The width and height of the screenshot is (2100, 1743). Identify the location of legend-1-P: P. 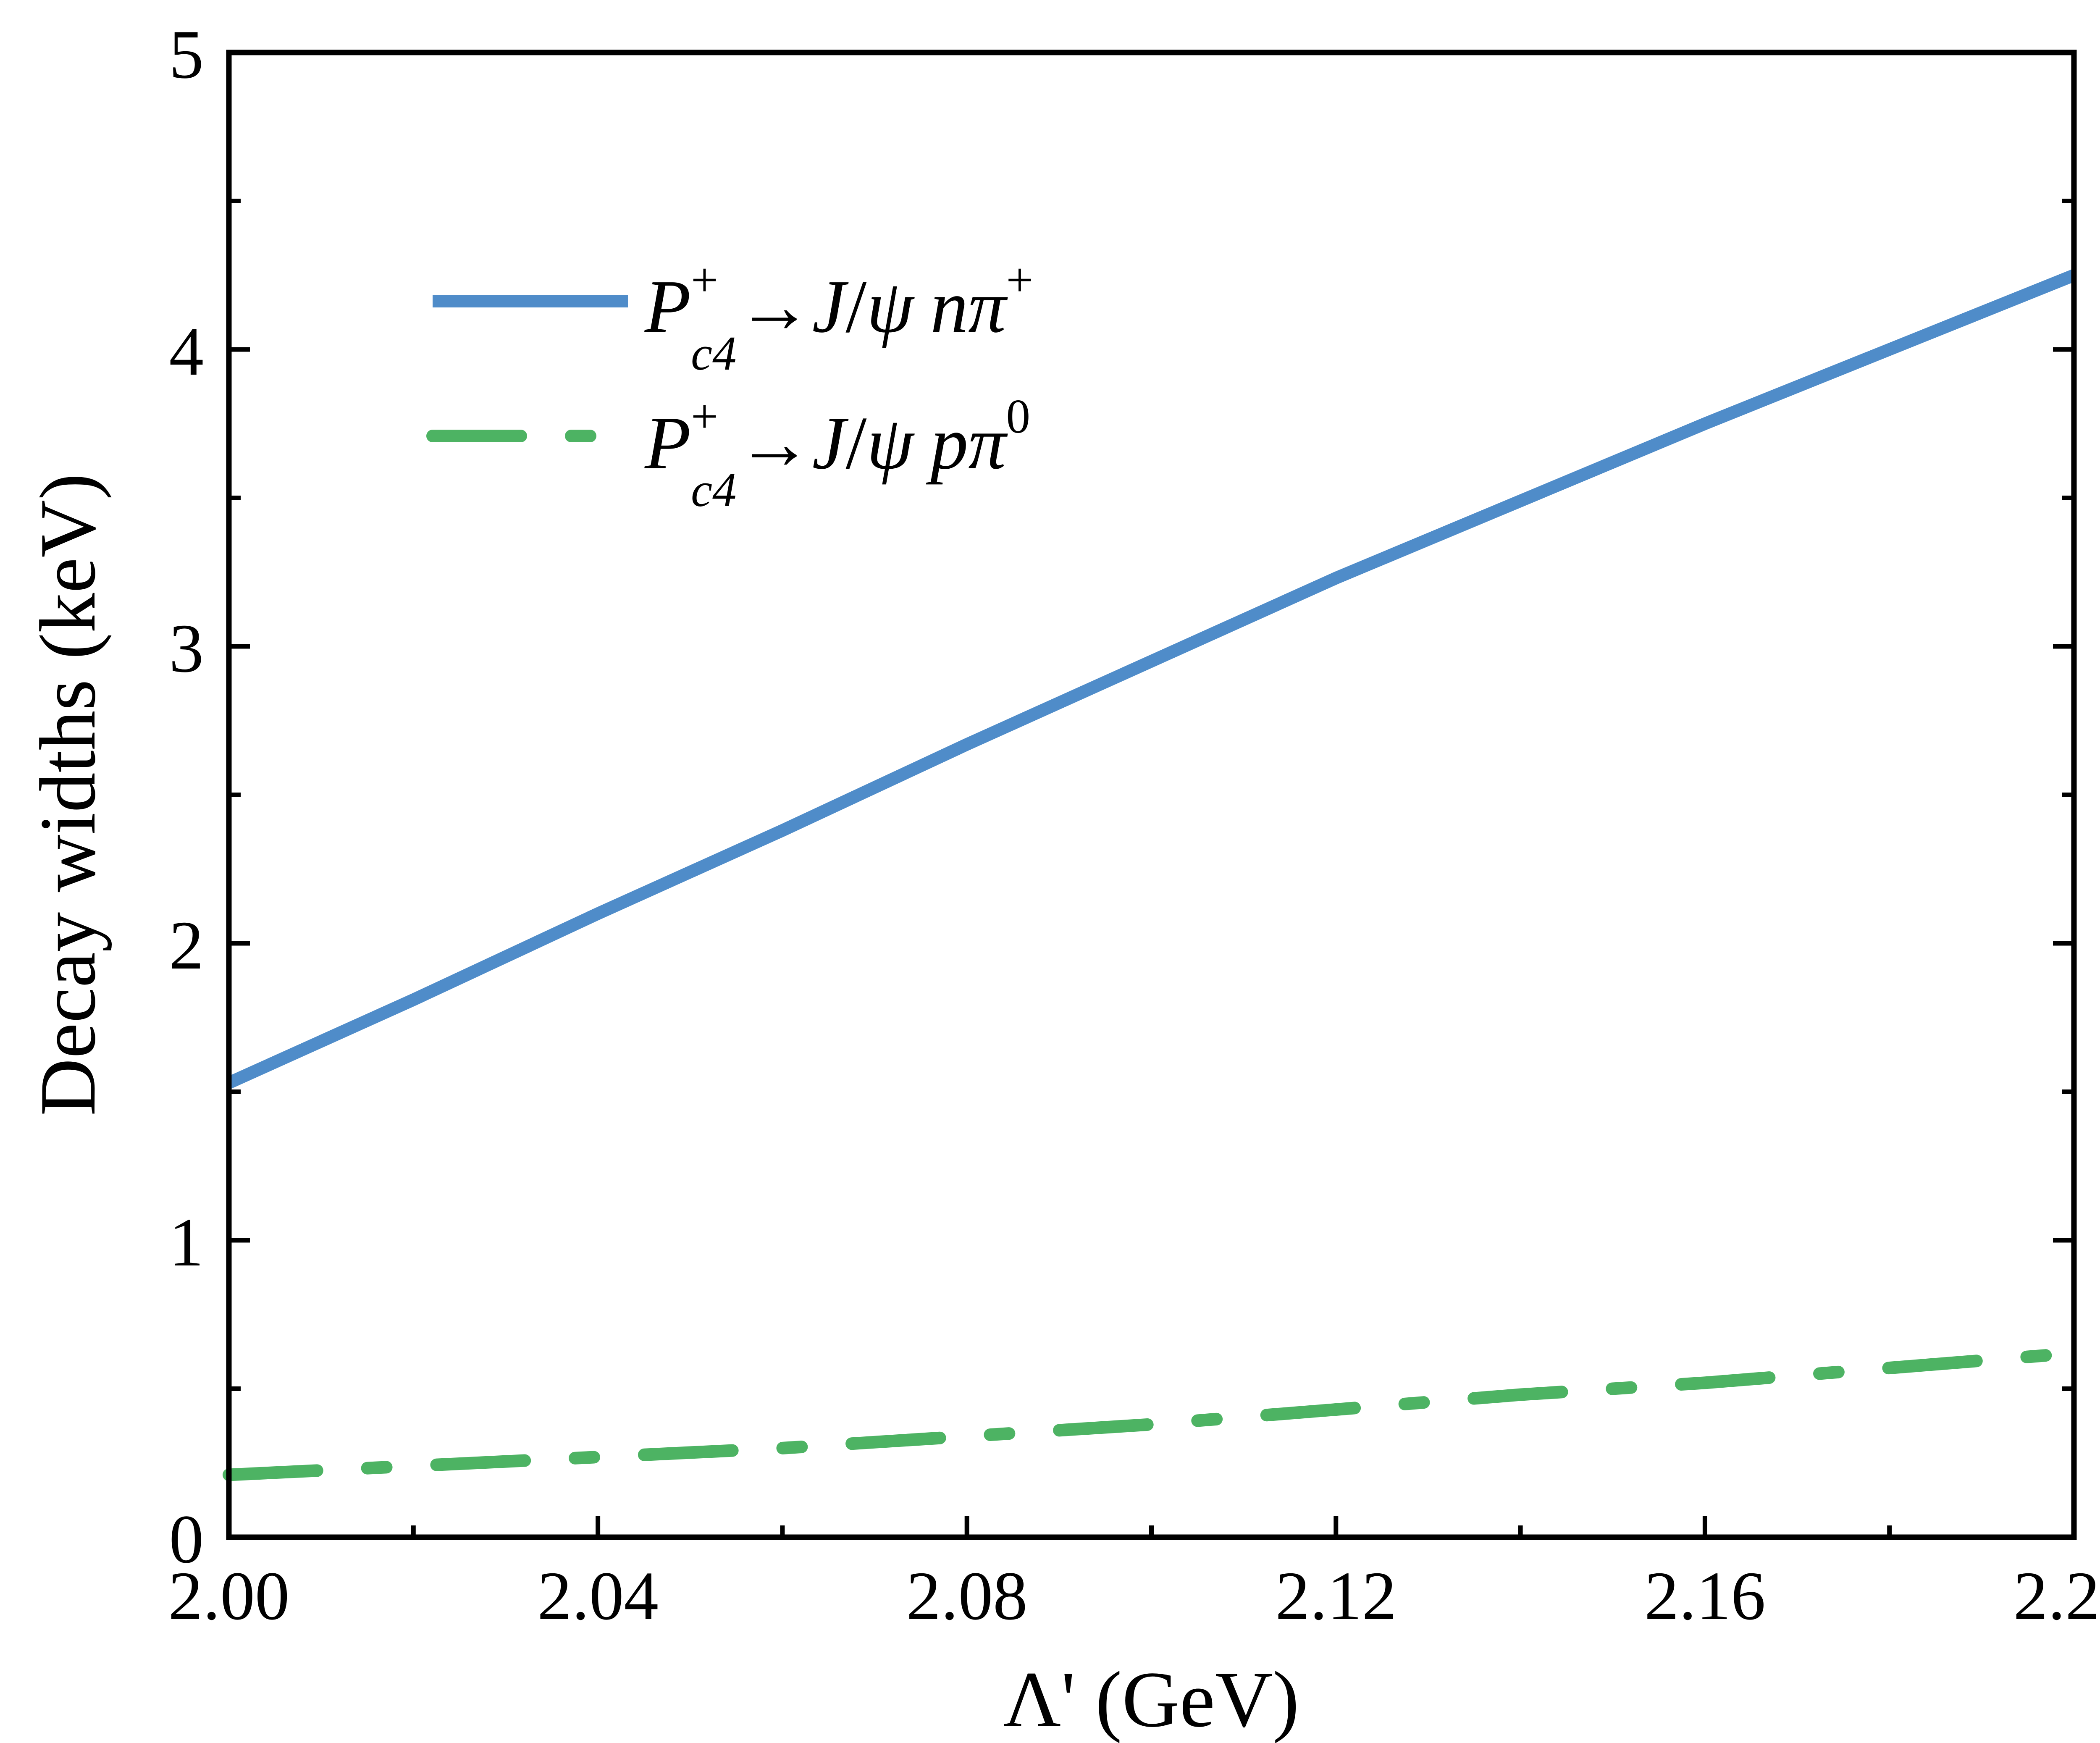
(667, 443).